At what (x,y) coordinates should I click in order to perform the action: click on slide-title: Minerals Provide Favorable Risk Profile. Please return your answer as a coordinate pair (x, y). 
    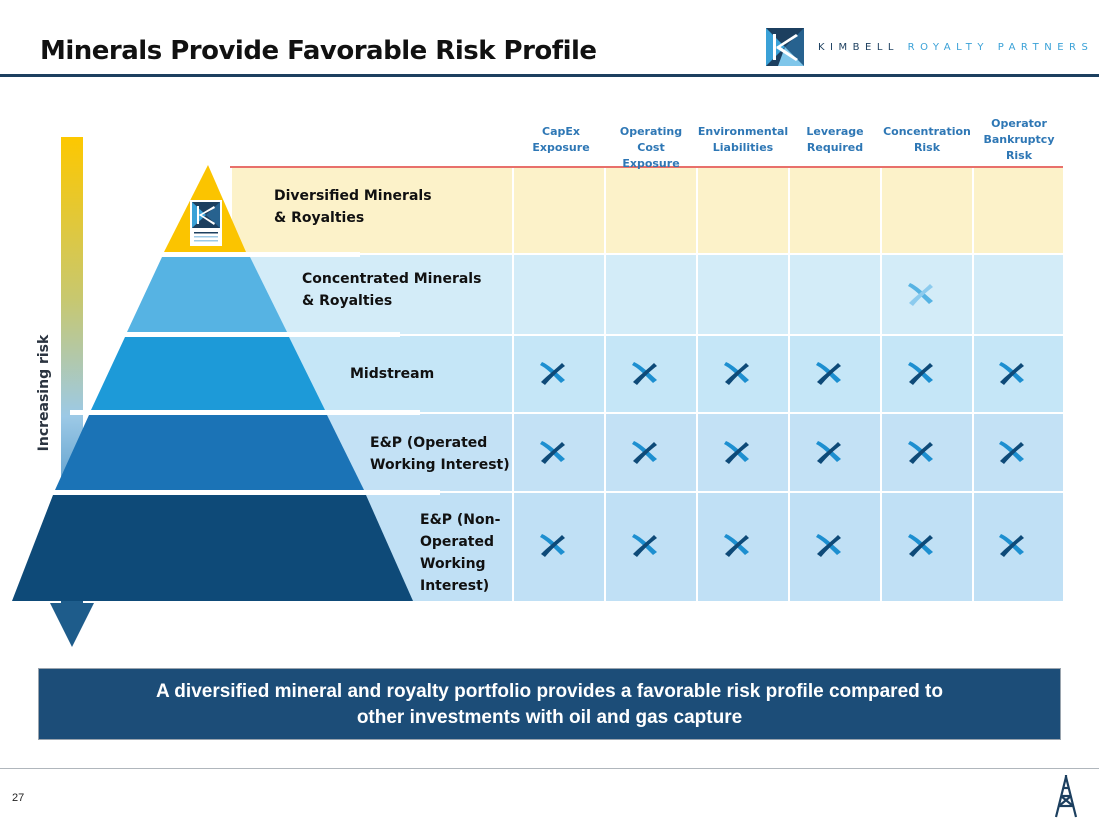
    Looking at the image, I should click on (318, 51).